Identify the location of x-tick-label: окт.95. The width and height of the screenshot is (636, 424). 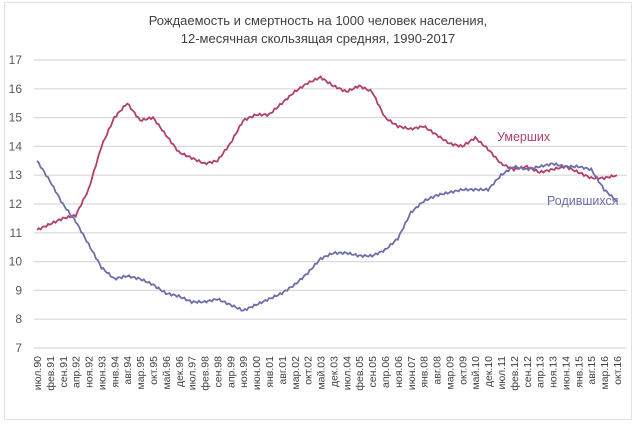
(154, 370).